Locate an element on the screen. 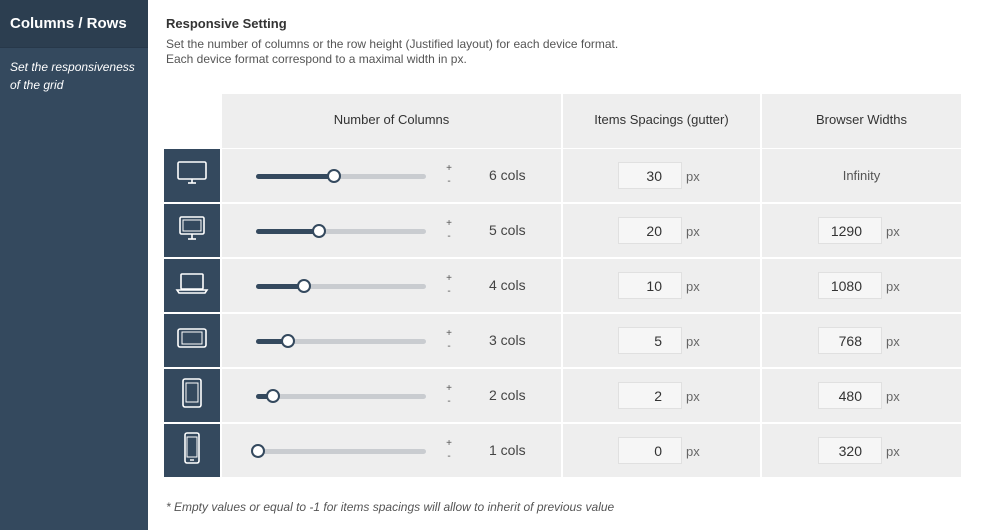 The image size is (982, 530). columns-cell: + - 5 cols is located at coordinates (391, 230).